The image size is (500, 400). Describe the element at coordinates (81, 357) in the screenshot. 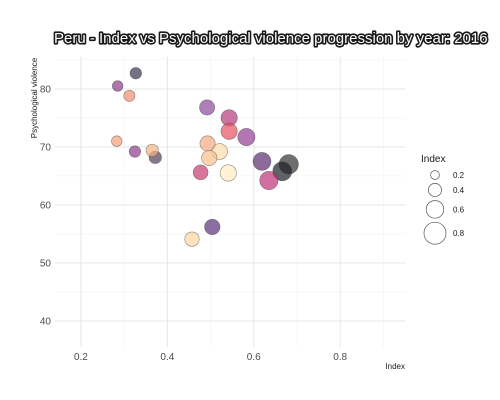

I see `x-tick-label: 0.2` at that location.